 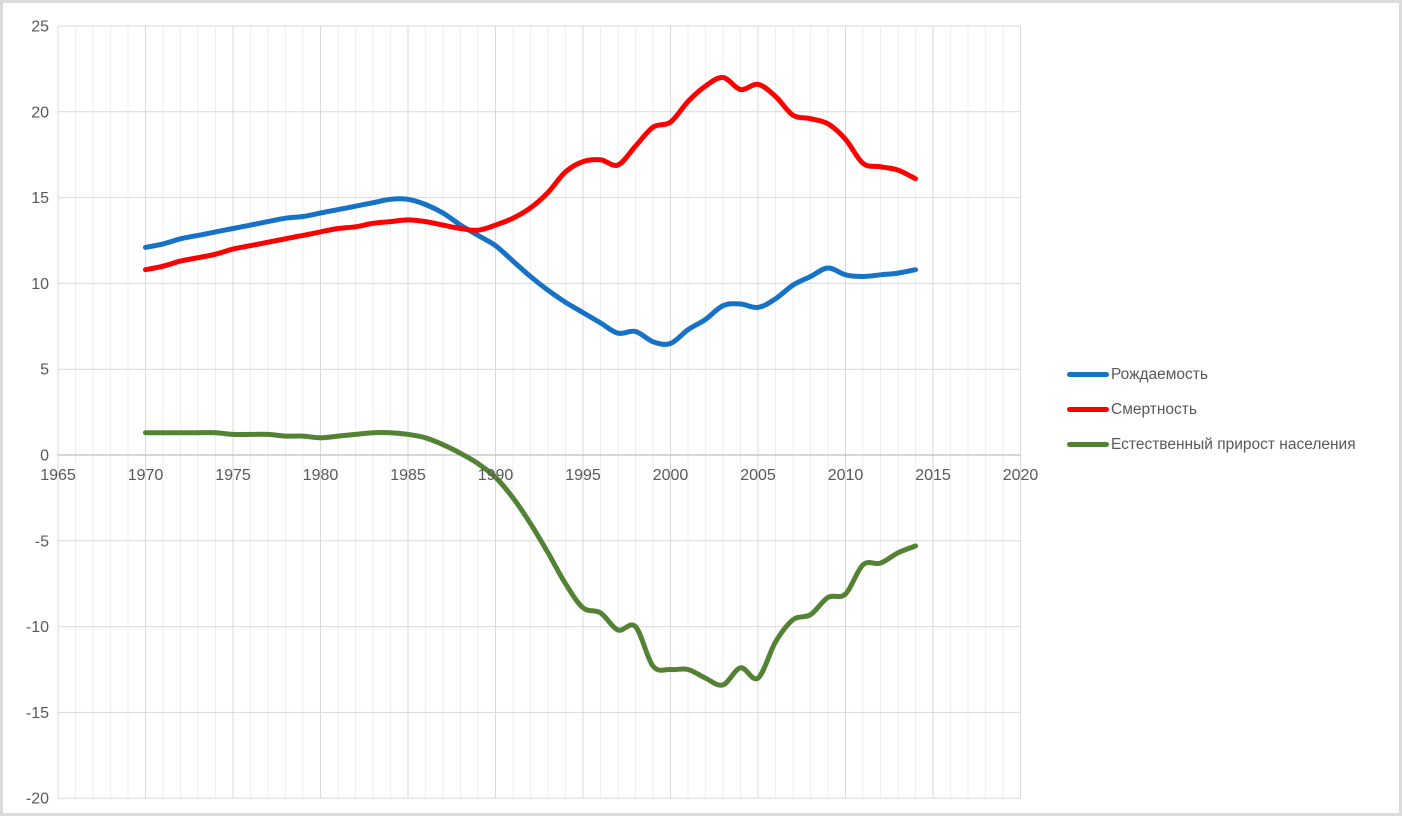 I want to click on x-tick-label: 2020, so click(x=1021, y=475).